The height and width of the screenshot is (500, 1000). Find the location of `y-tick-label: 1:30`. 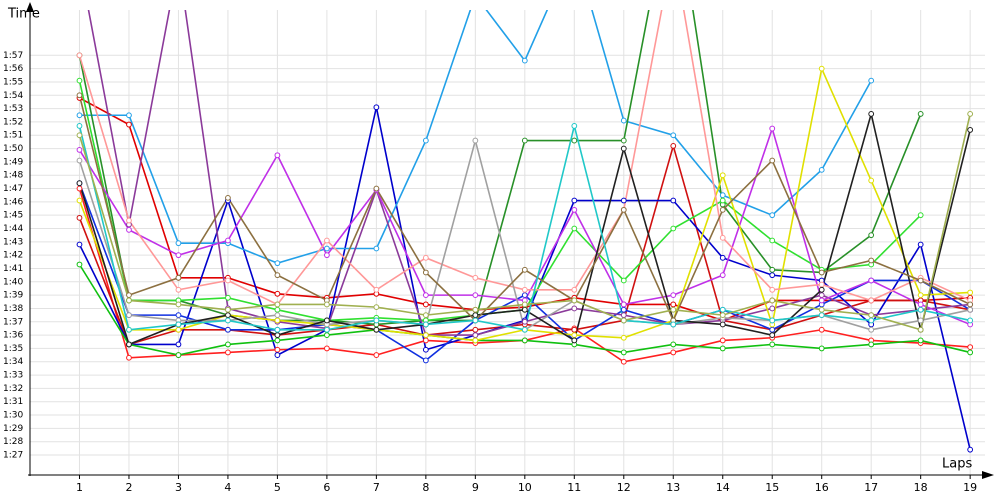

y-tick-label: 1:30 is located at coordinates (13, 416).